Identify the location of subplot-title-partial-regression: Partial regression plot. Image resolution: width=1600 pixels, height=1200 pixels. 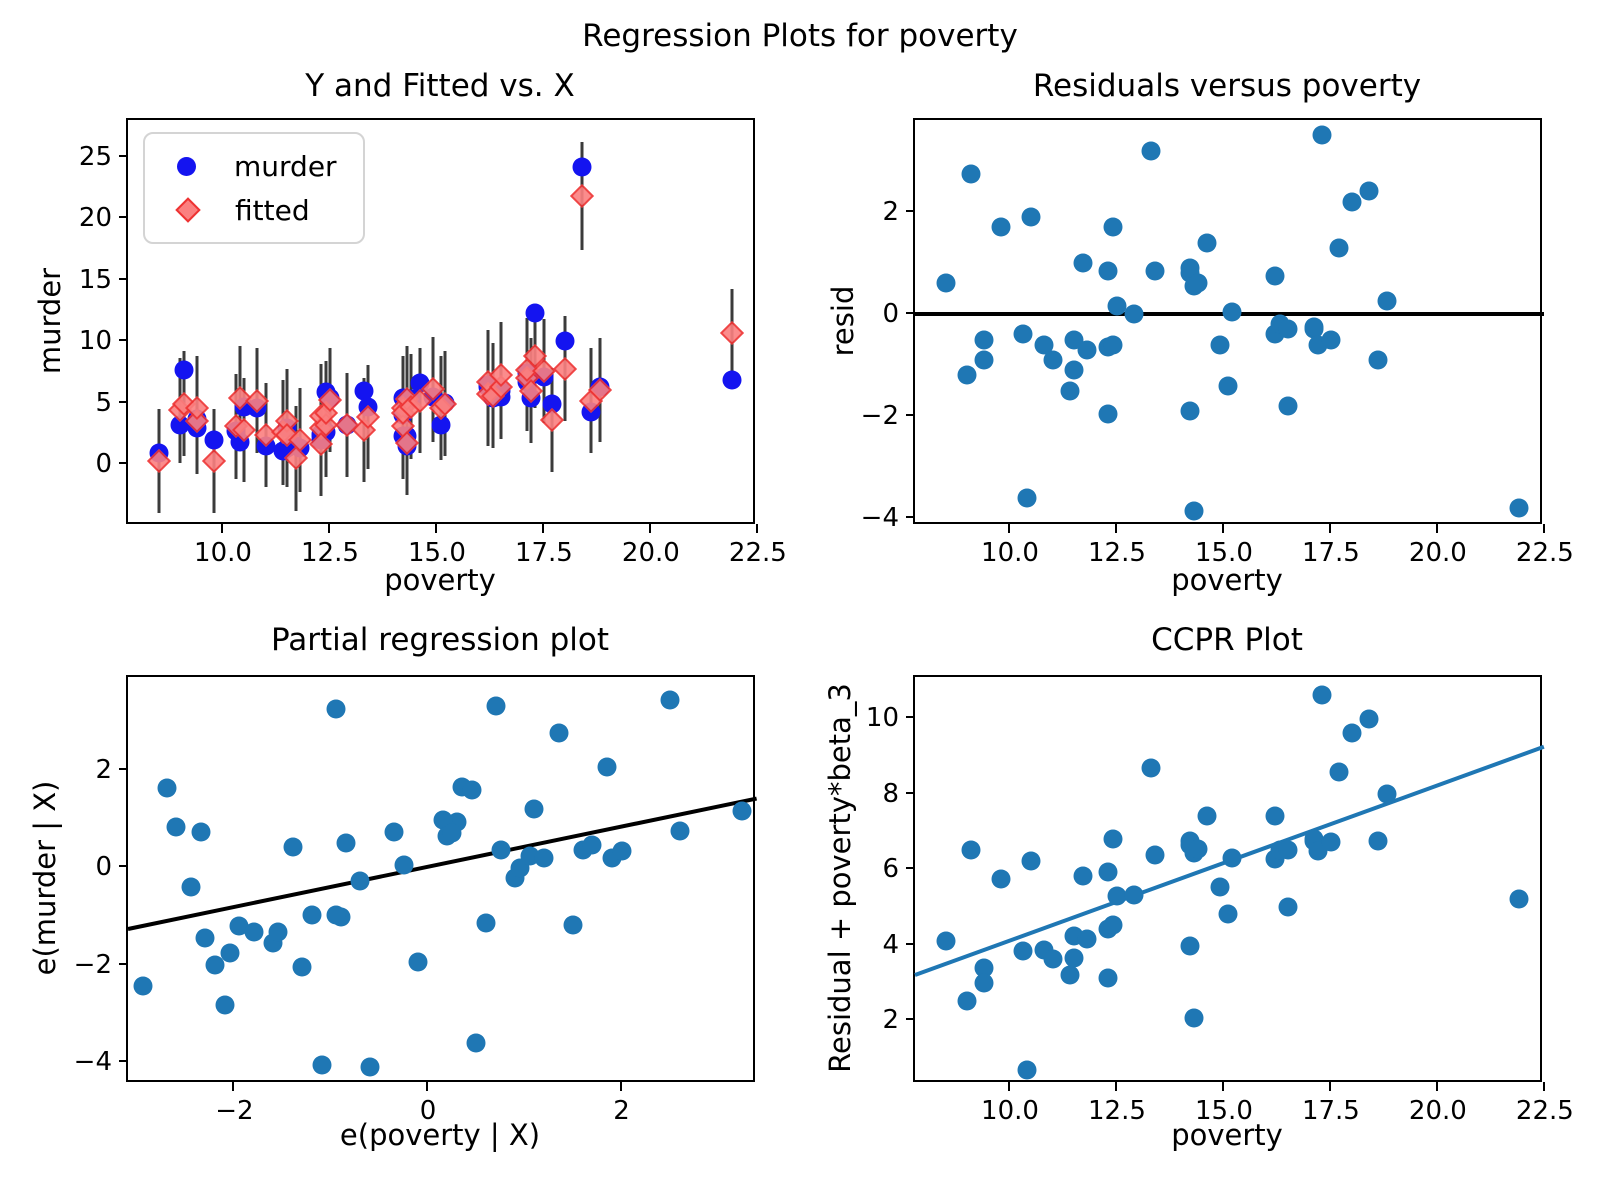
(440, 640).